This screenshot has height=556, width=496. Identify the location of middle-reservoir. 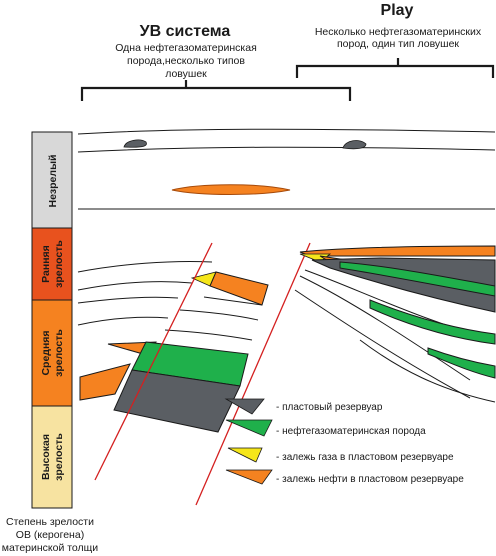
(177, 401).